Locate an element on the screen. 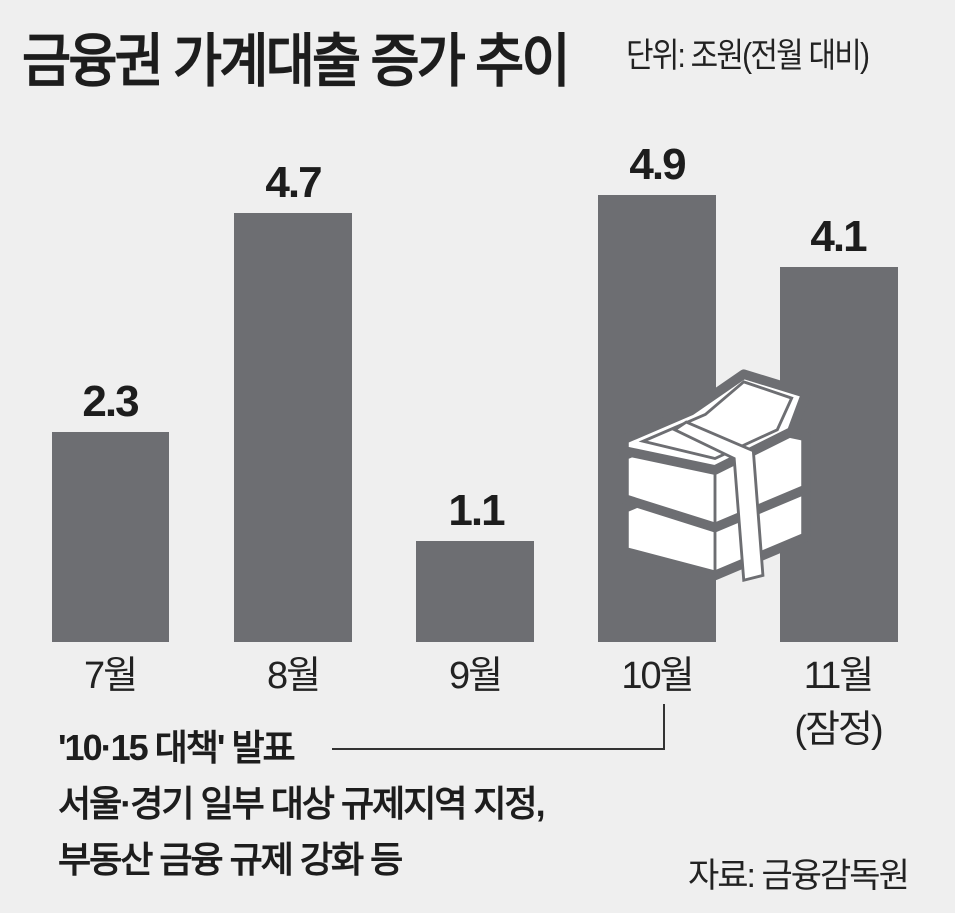  bar-aug is located at coordinates (293, 427).